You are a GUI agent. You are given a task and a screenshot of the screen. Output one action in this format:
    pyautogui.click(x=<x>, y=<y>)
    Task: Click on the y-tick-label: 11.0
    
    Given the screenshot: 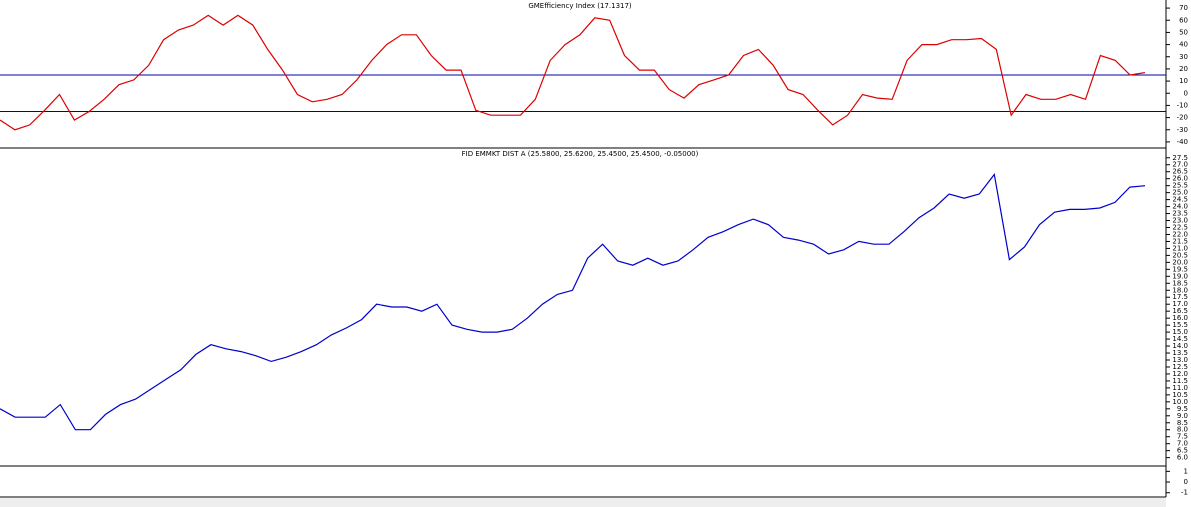 What is the action you would take?
    pyautogui.click(x=1180, y=388)
    